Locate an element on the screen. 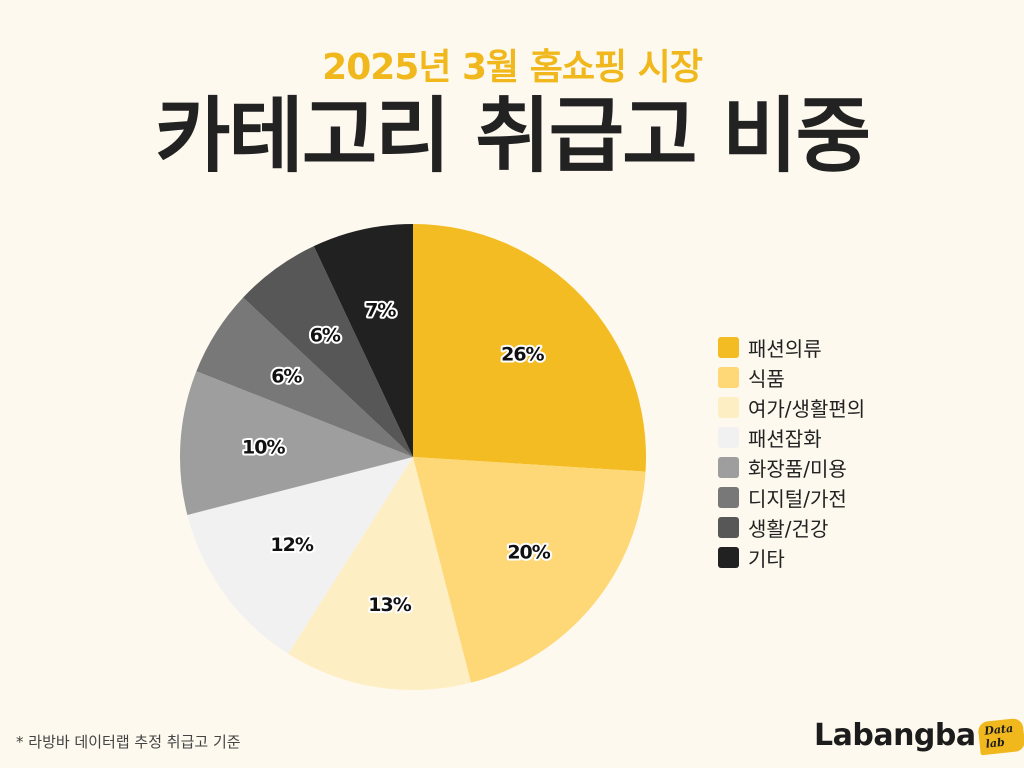  legend-item-8: 기타 is located at coordinates (863, 557).